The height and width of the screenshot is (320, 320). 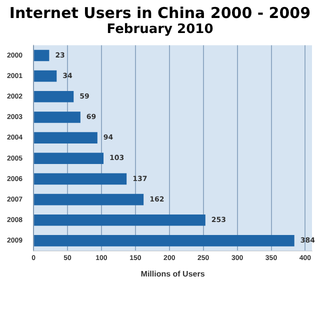 I want to click on x-axis-title: Millions of Users, so click(x=173, y=273).